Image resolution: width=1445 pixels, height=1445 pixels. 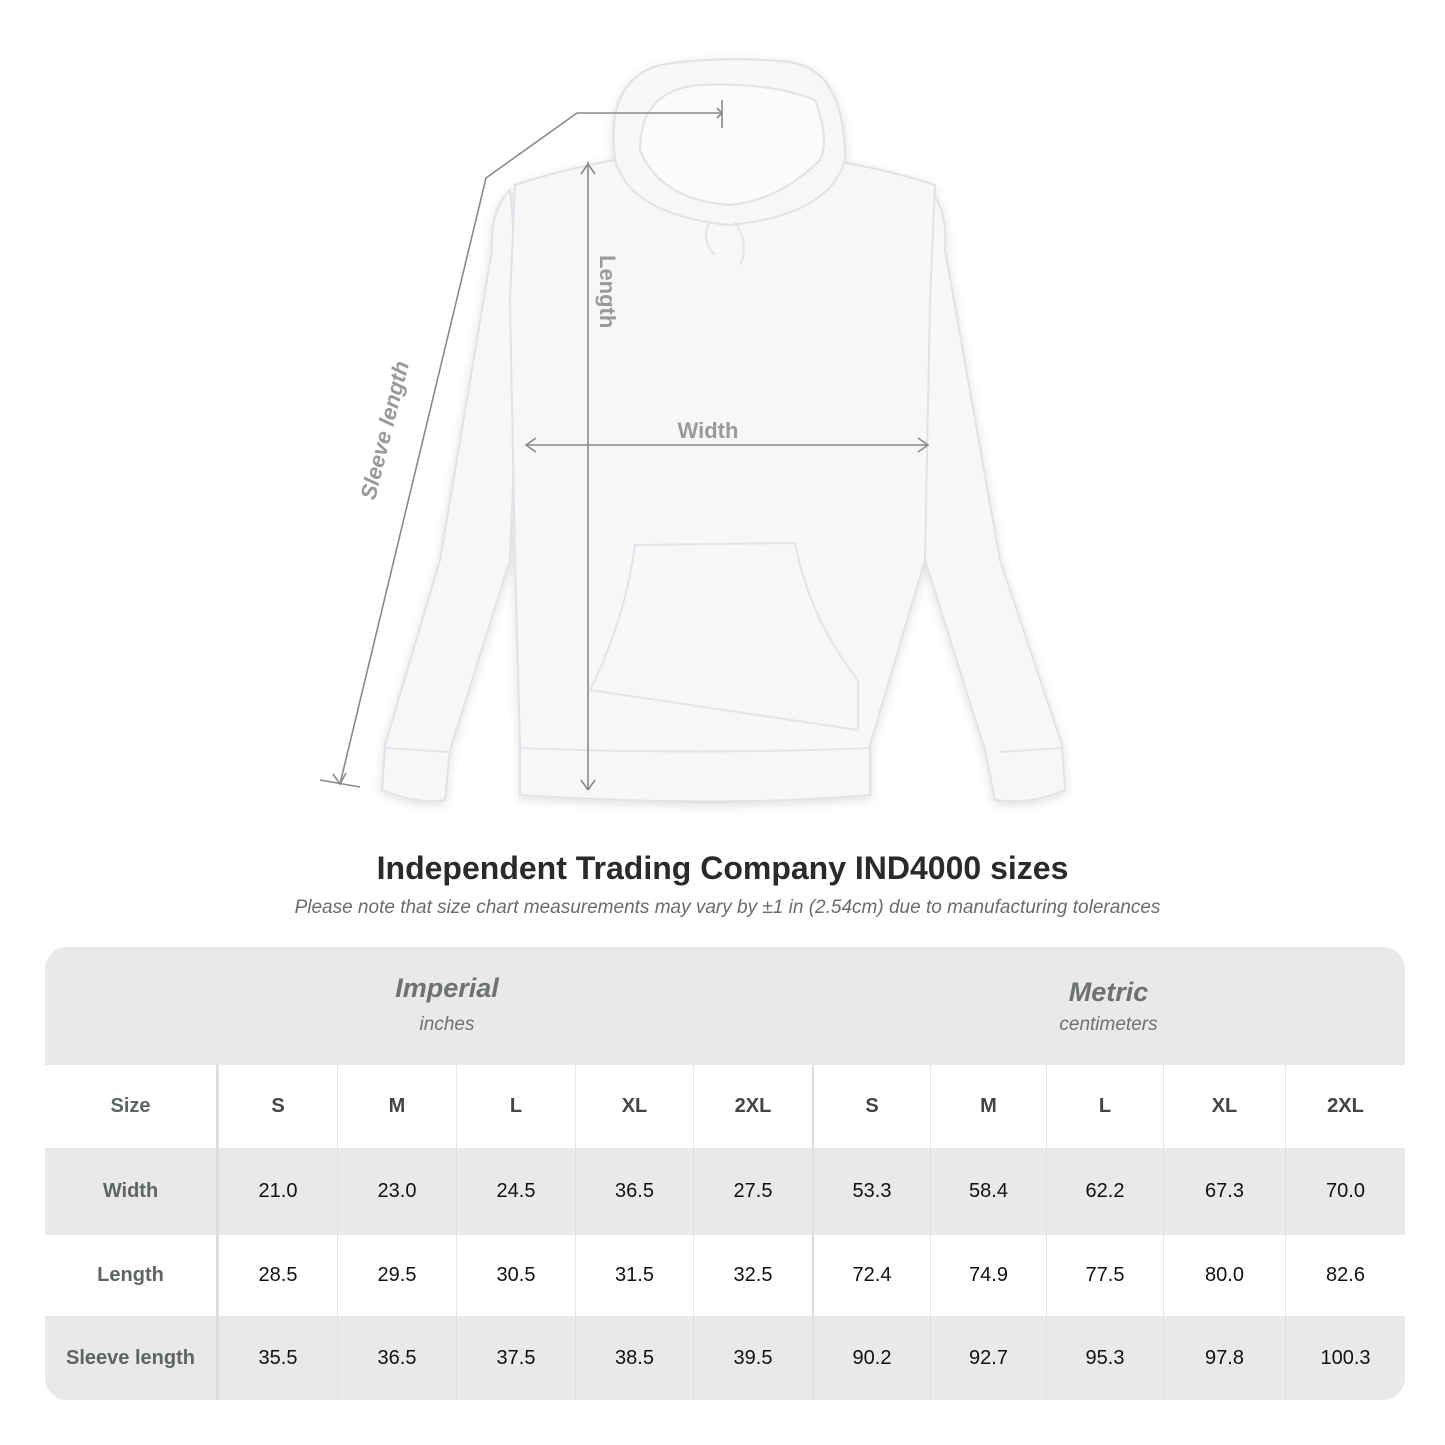 What do you see at coordinates (447, 1024) in the screenshot?
I see `imperial-unit: inches` at bounding box center [447, 1024].